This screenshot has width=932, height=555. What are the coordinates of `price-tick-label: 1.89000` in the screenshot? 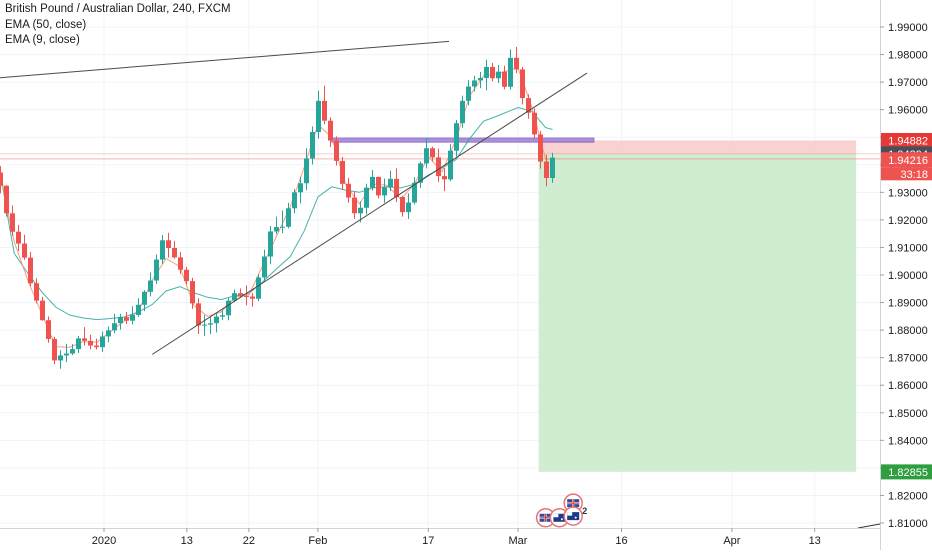 It's located at (908, 304).